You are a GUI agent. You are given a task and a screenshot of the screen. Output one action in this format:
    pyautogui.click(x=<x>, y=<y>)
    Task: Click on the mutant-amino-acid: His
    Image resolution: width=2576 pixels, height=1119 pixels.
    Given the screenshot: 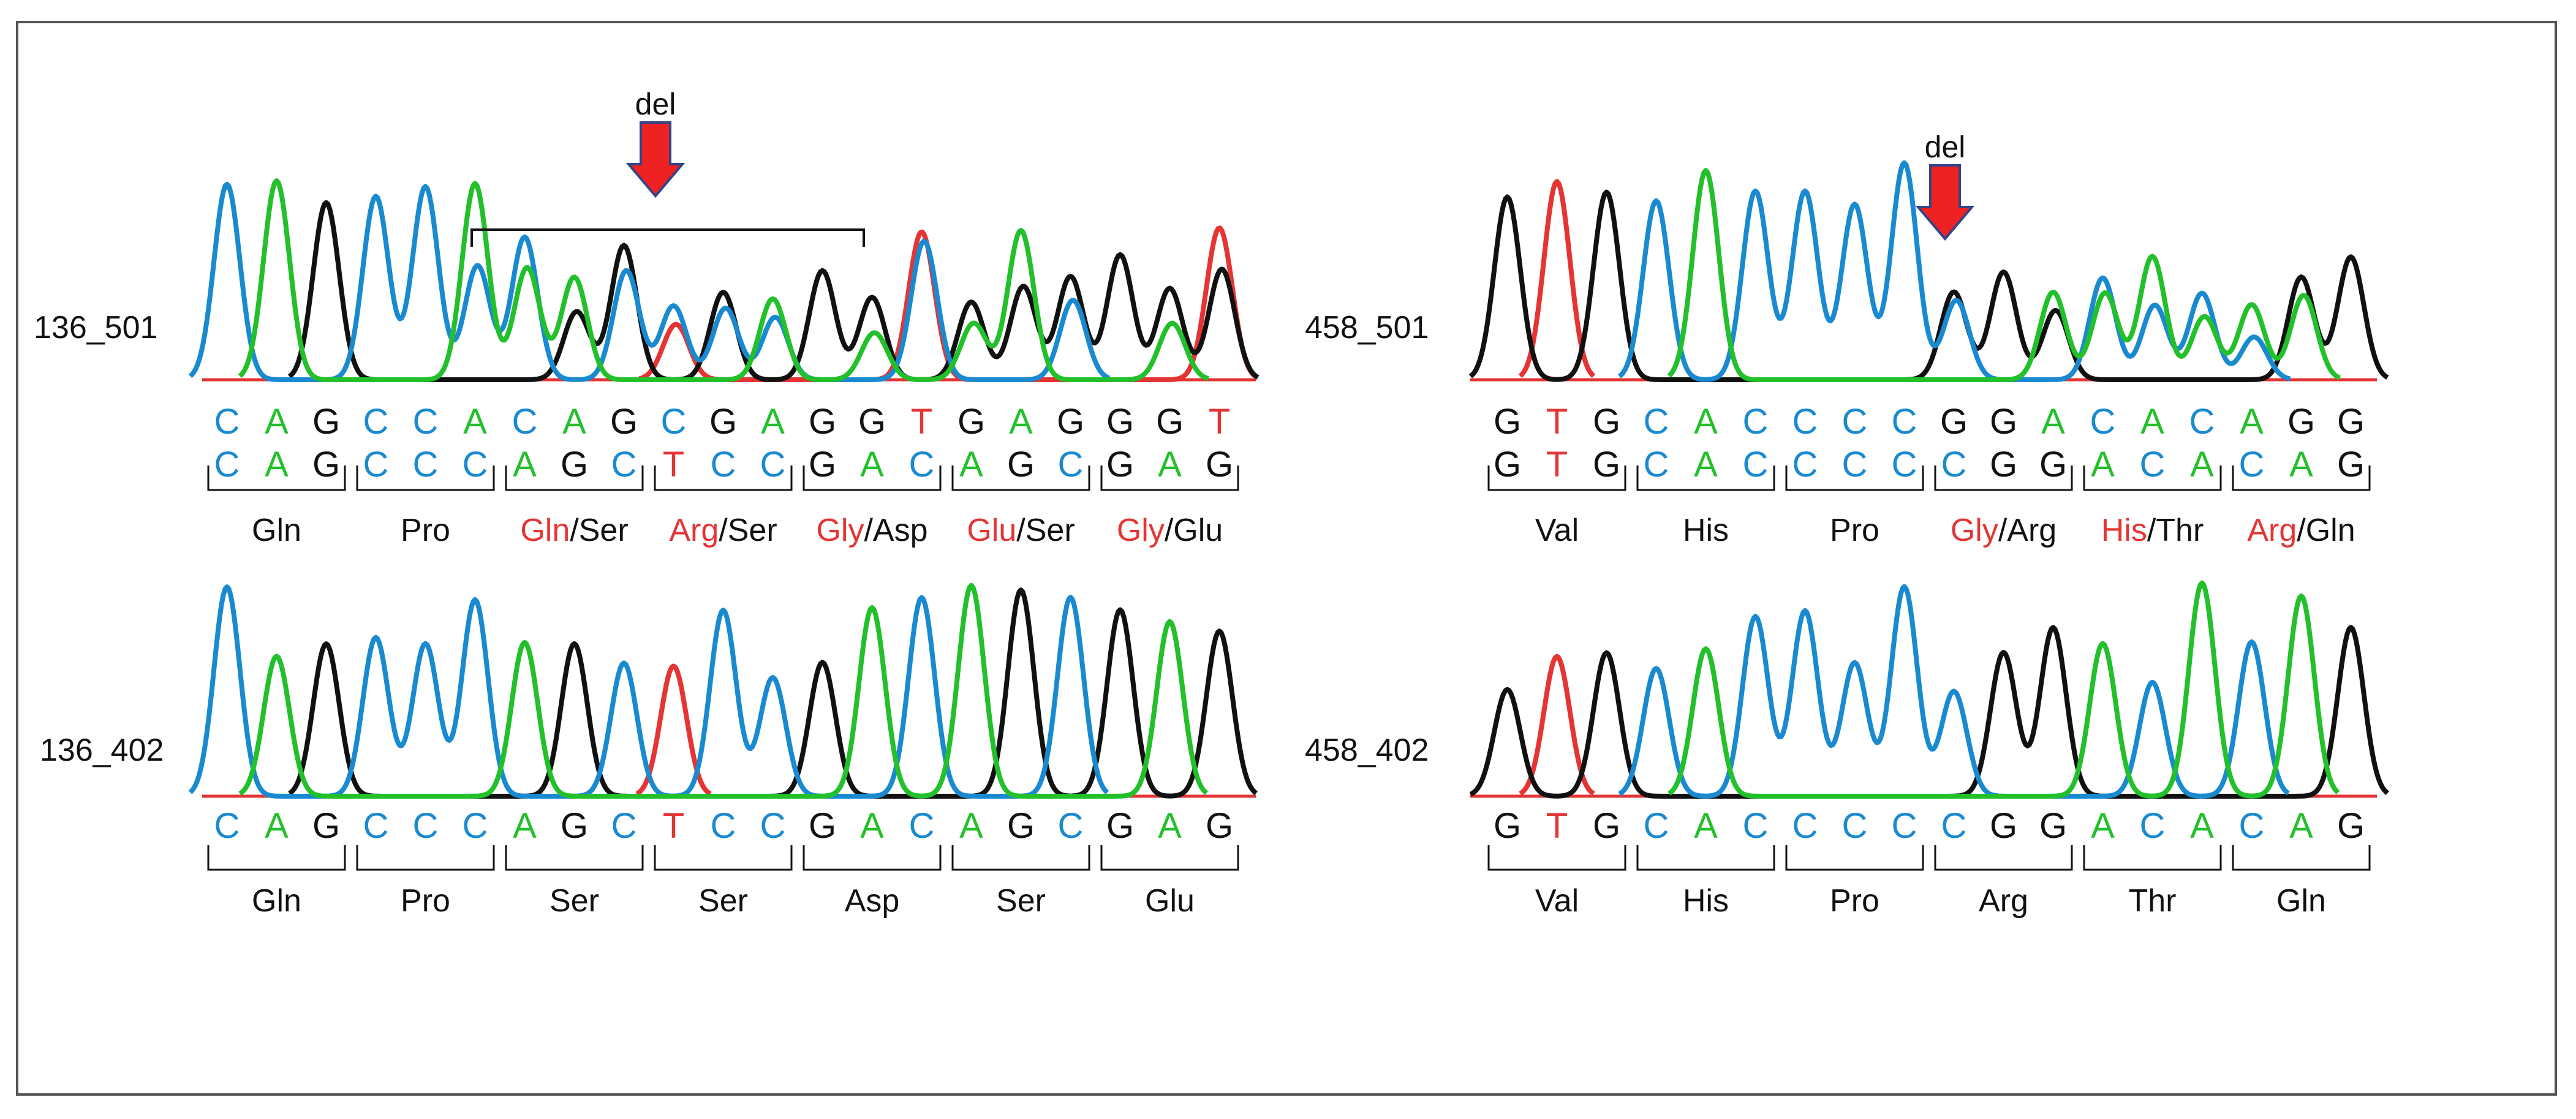 What is the action you would take?
    pyautogui.click(x=2124, y=530)
    